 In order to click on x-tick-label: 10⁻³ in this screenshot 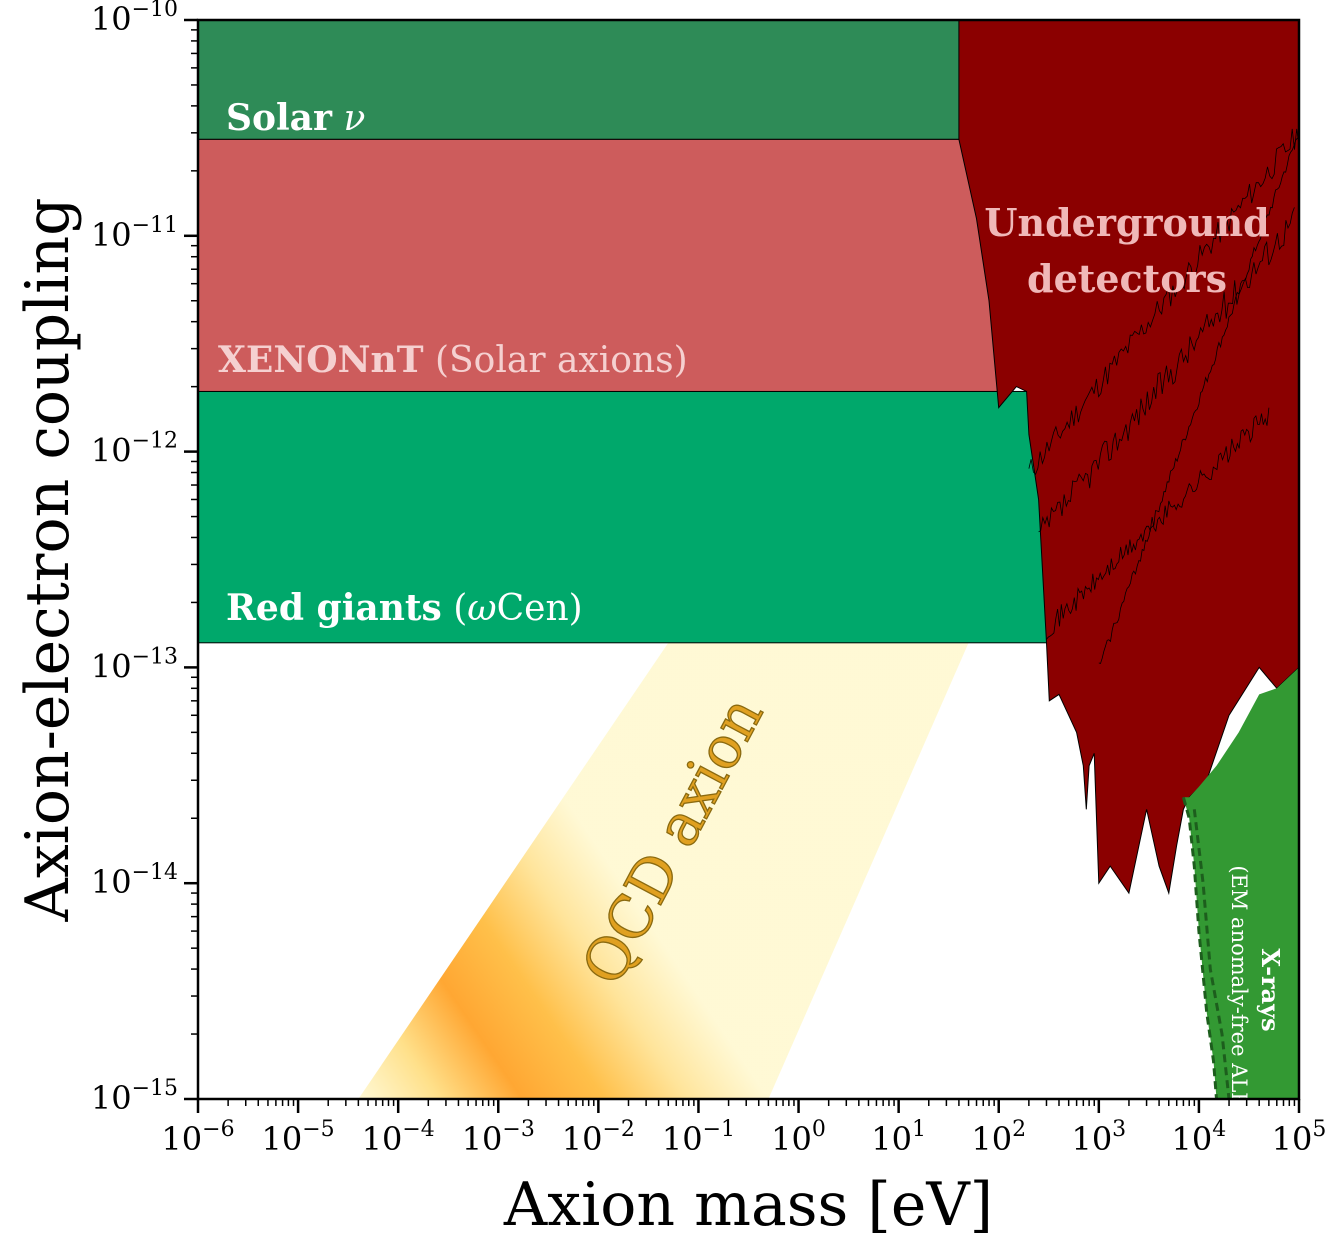, I will do `click(498, 1137)`.